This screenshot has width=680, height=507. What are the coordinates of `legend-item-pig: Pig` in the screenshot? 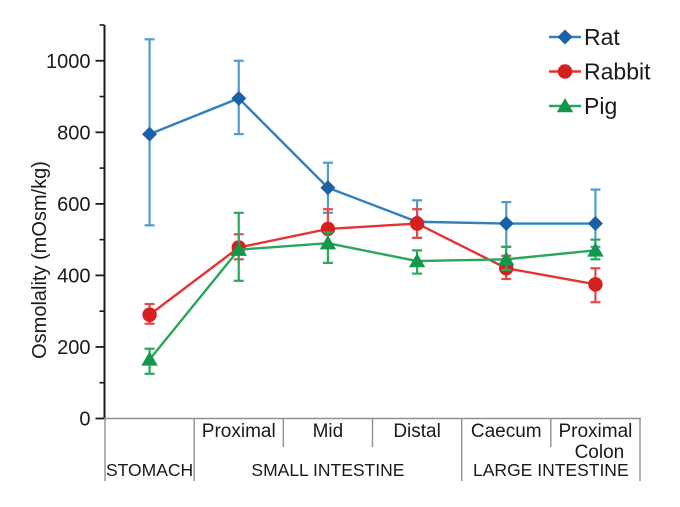 It's located at (583, 106).